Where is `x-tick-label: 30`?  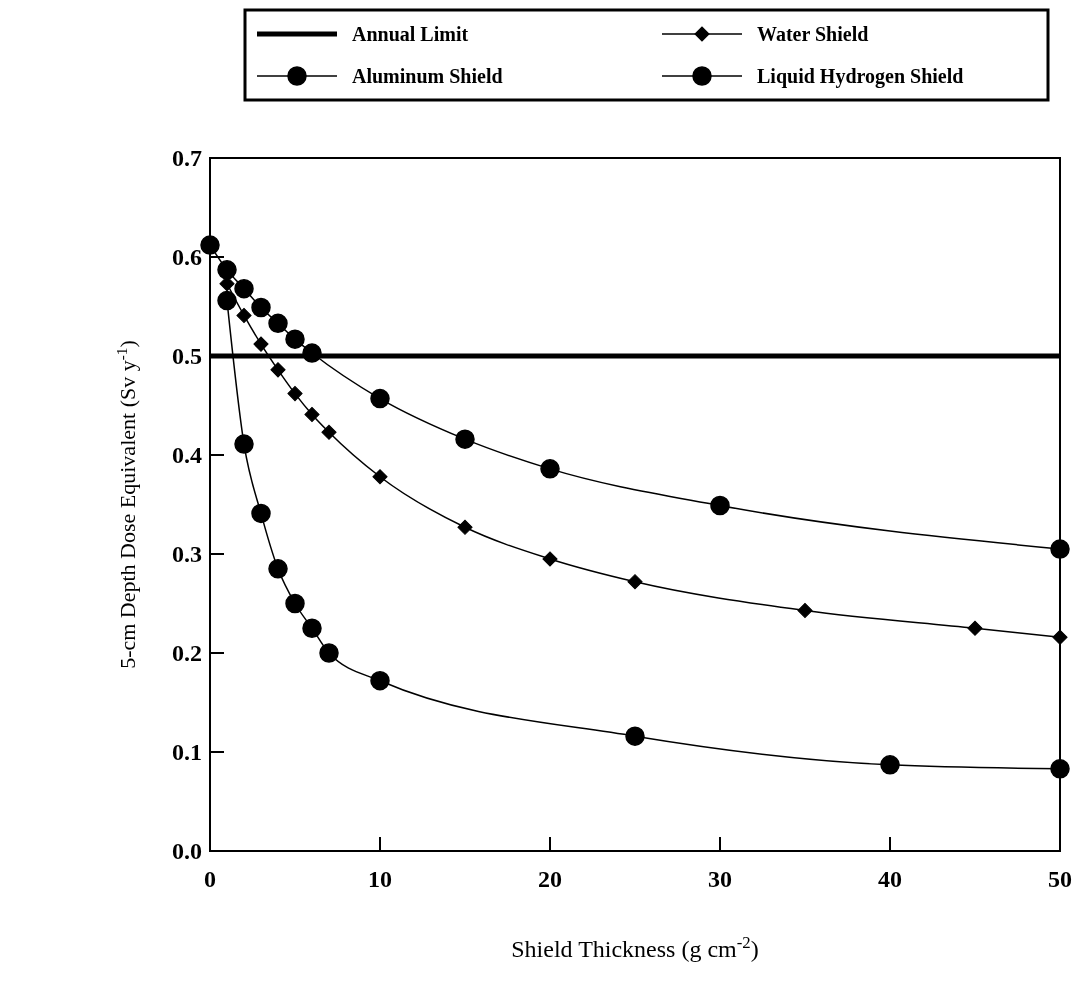
x-tick-label: 30 is located at coordinates (720, 879).